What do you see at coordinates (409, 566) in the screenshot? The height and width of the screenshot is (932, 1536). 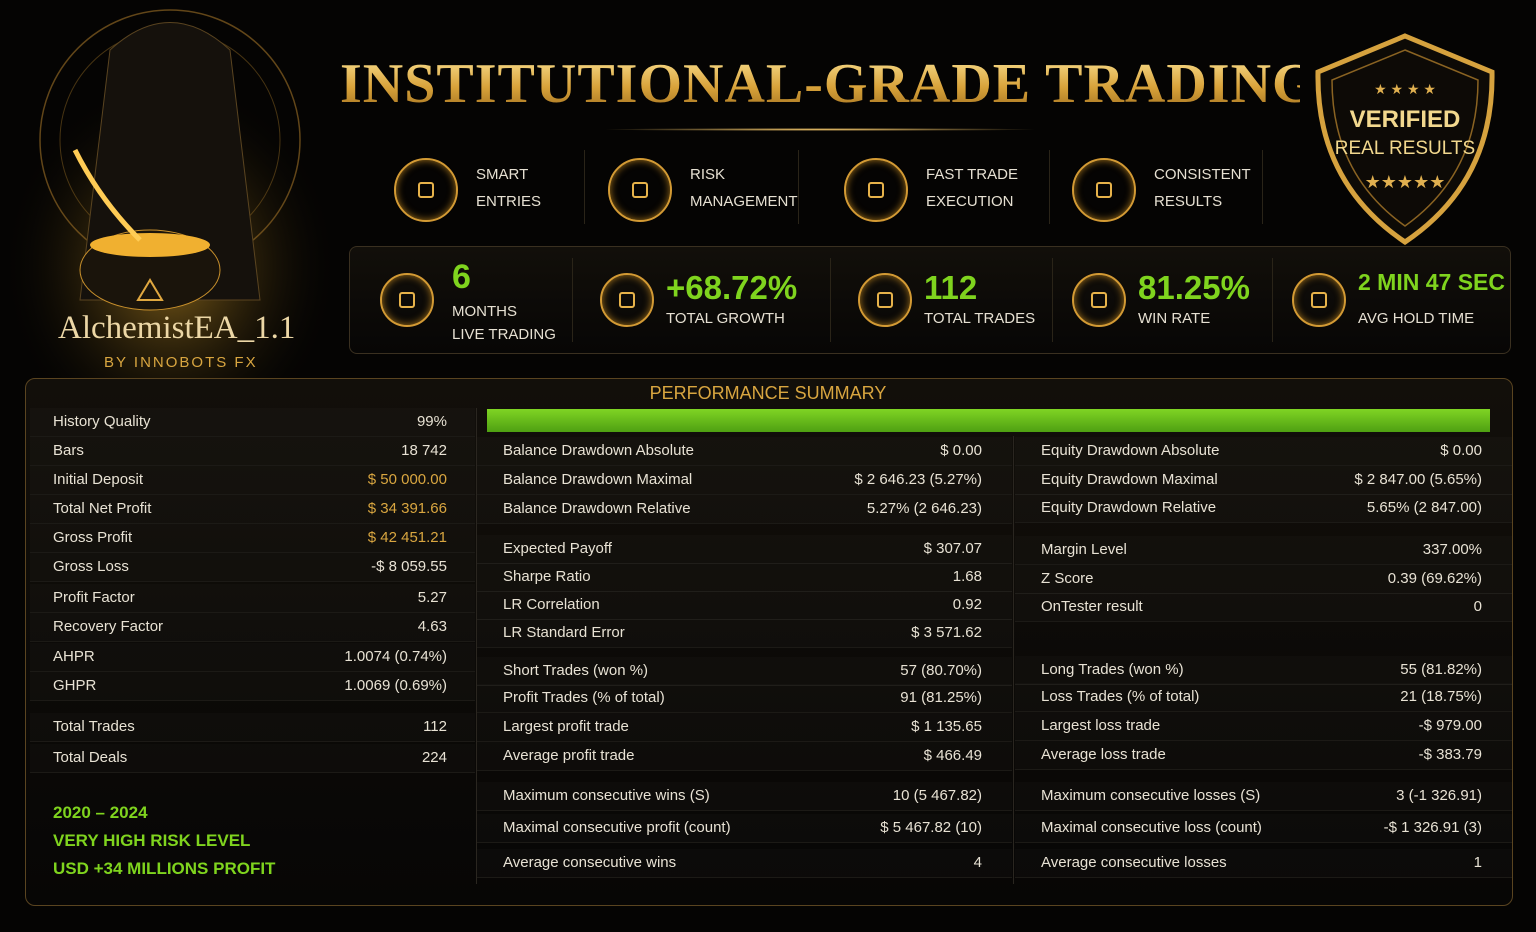 I see `row-value: -$ 8 059.55` at bounding box center [409, 566].